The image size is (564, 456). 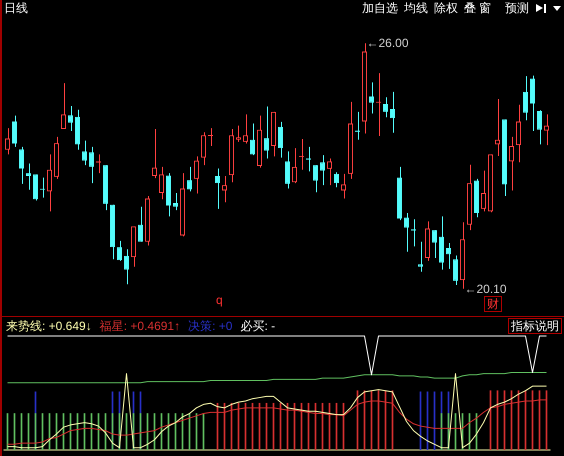 I want to click on text: 除权, so click(x=446, y=8).